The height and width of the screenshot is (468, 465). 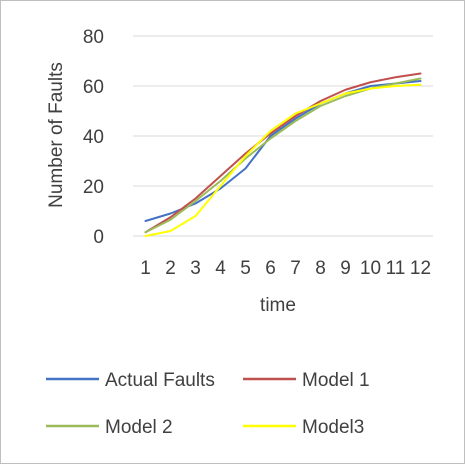 I want to click on x-tick-label: 3, so click(x=195, y=268).